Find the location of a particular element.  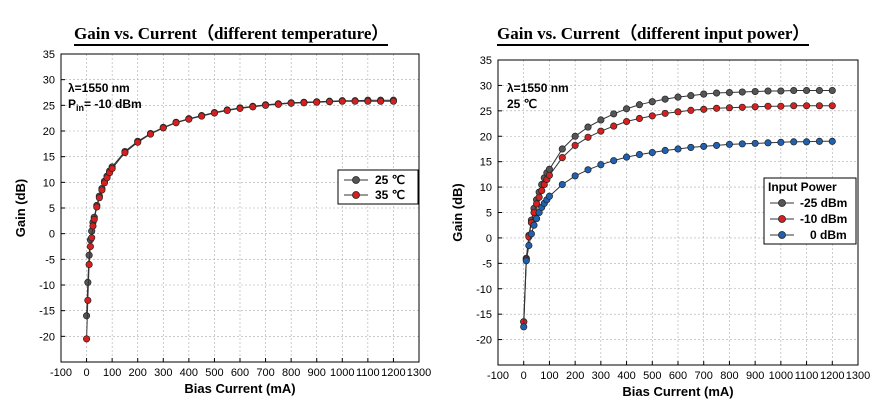

right-y-tick-label: 35 is located at coordinates (486, 61).